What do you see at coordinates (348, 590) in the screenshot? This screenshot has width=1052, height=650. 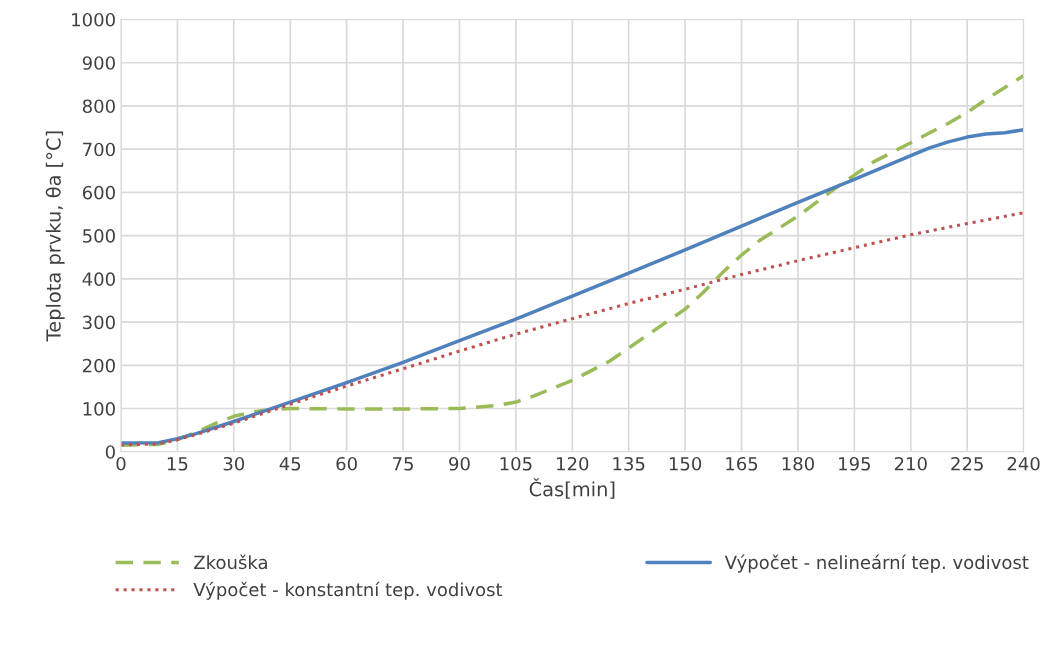 I see `legend-label: Výpočet - konstantní tep. vodivost` at bounding box center [348, 590].